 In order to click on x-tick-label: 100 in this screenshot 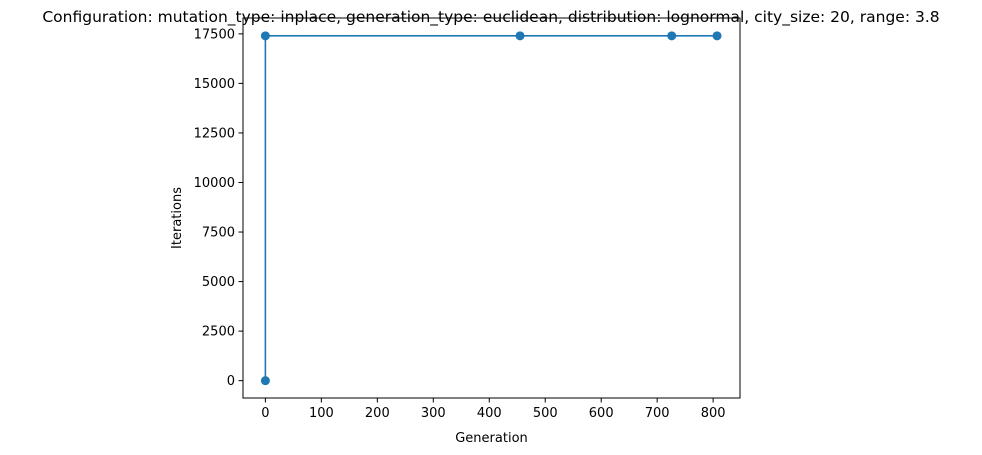, I will do `click(321, 413)`.